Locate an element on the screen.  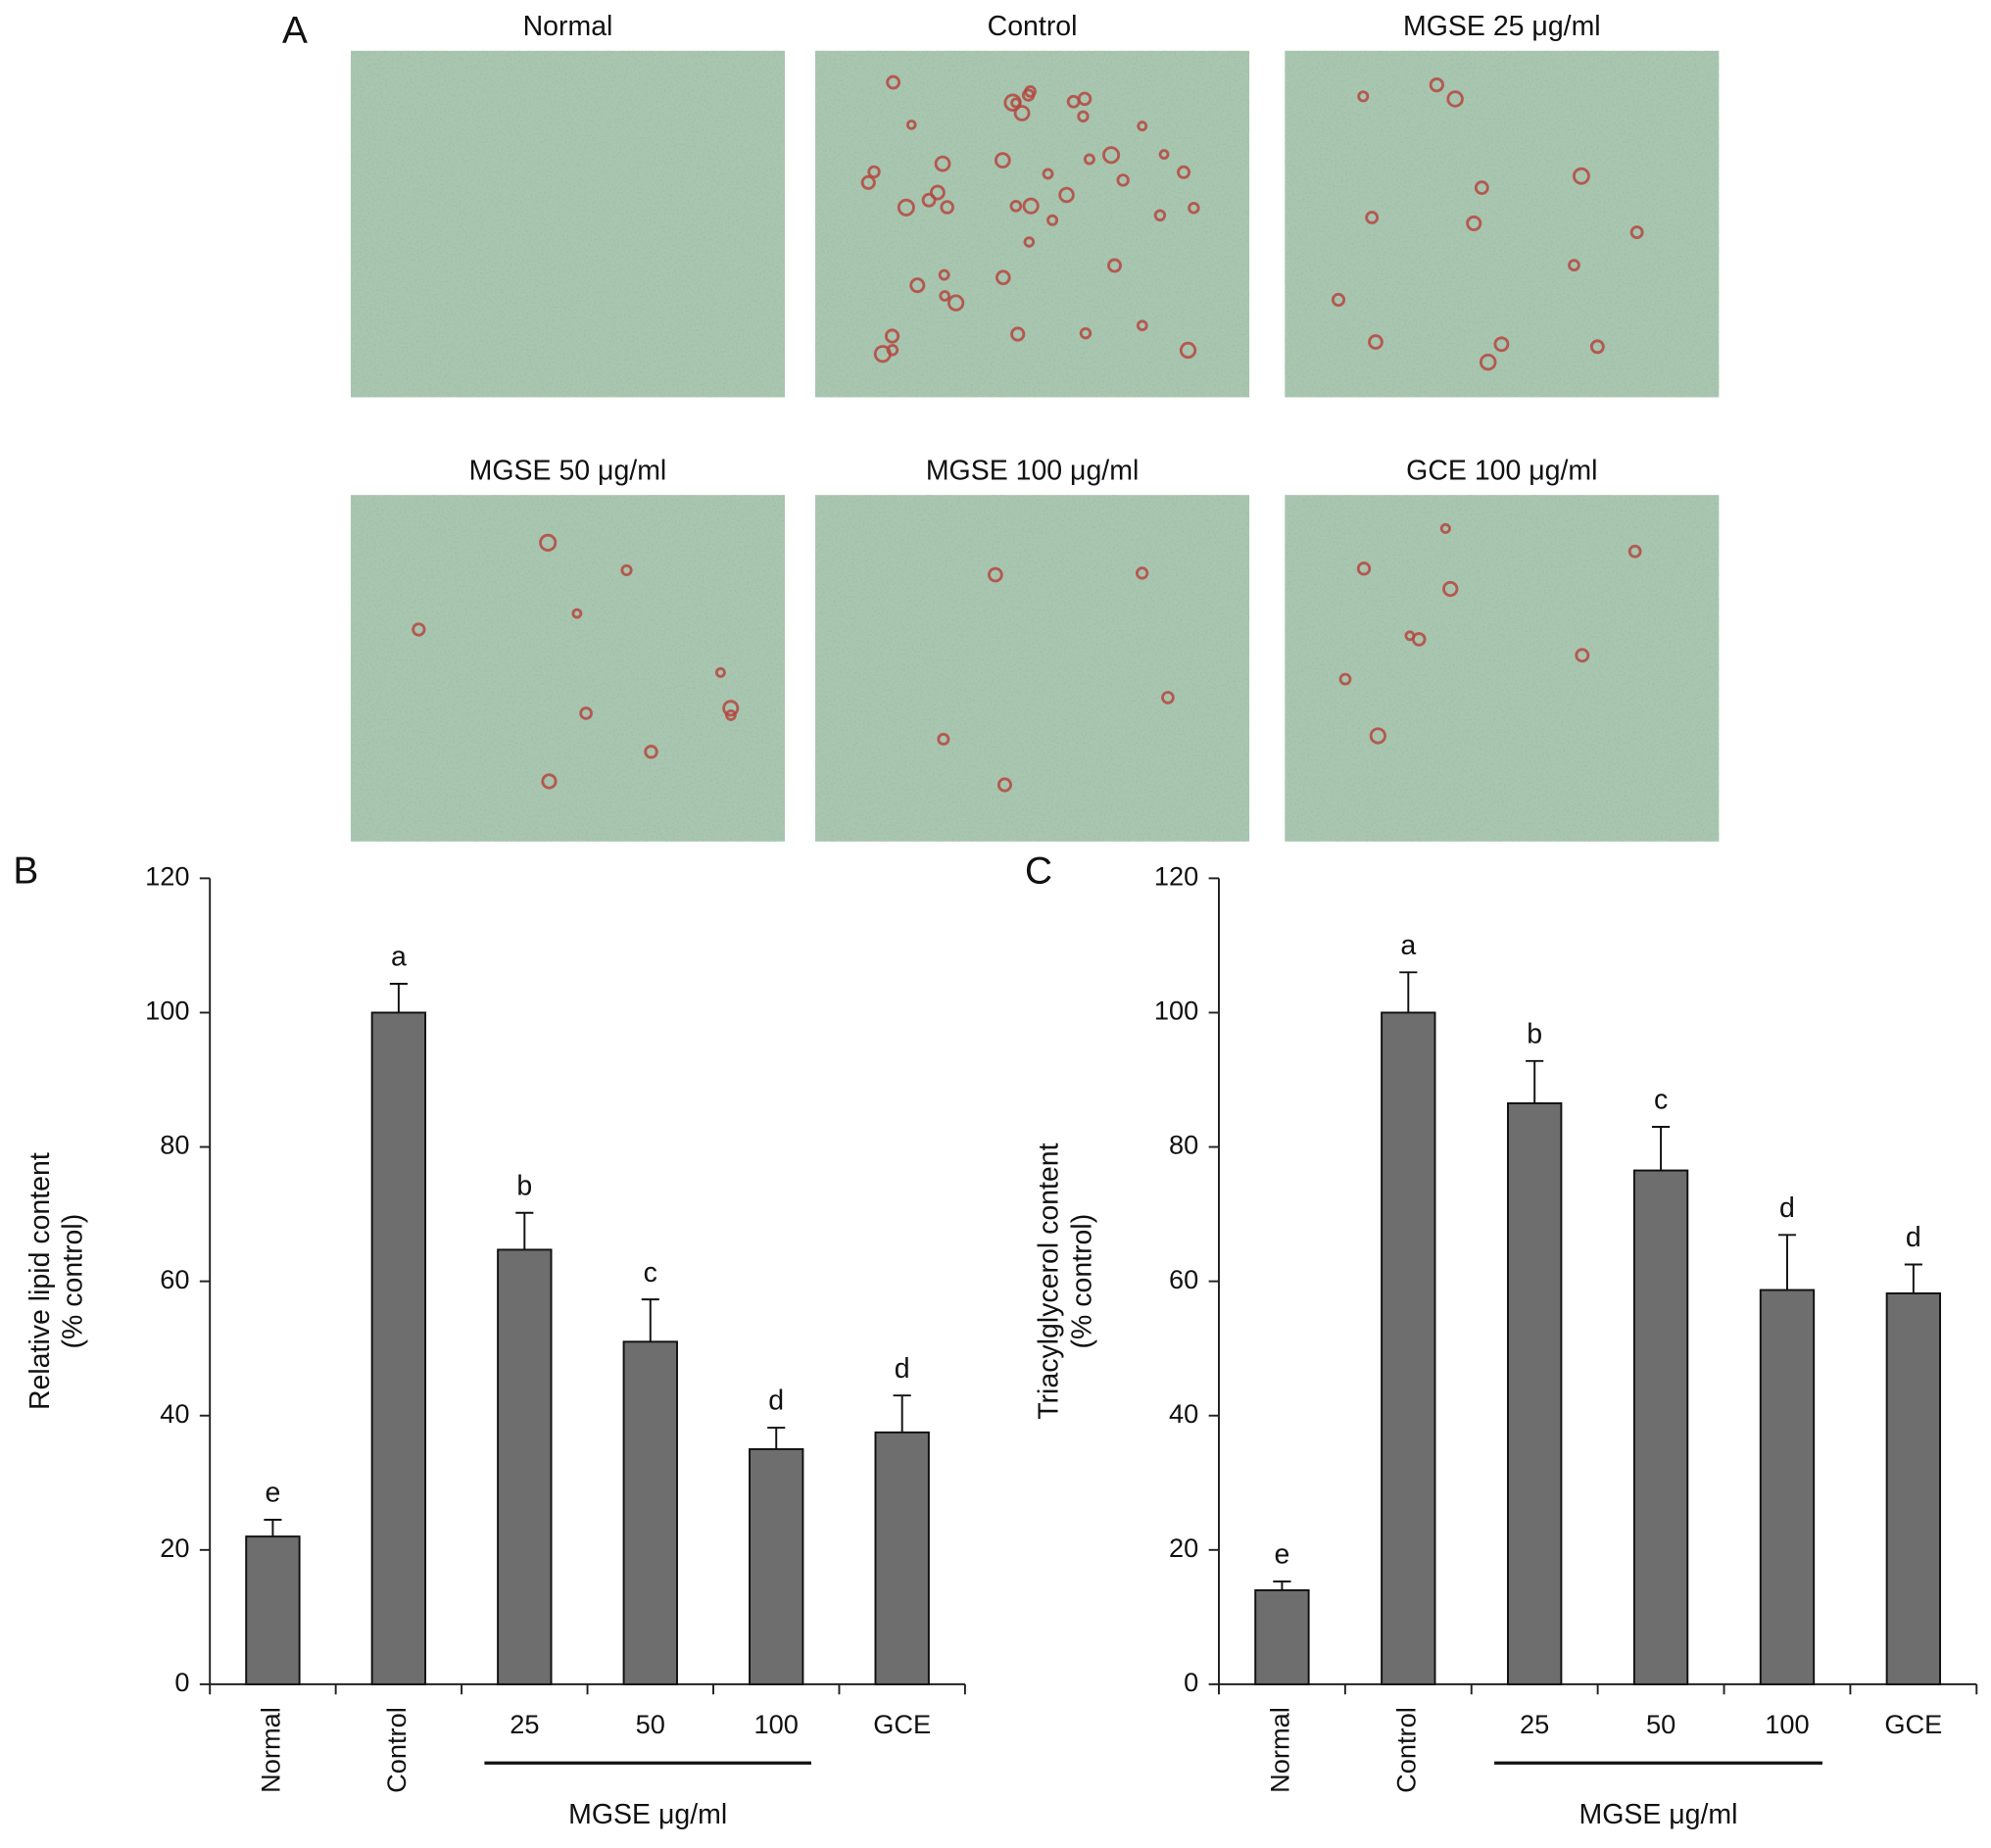
y-axis-label: Triacylglycerol content(% control) is located at coordinates (1065, 1281).